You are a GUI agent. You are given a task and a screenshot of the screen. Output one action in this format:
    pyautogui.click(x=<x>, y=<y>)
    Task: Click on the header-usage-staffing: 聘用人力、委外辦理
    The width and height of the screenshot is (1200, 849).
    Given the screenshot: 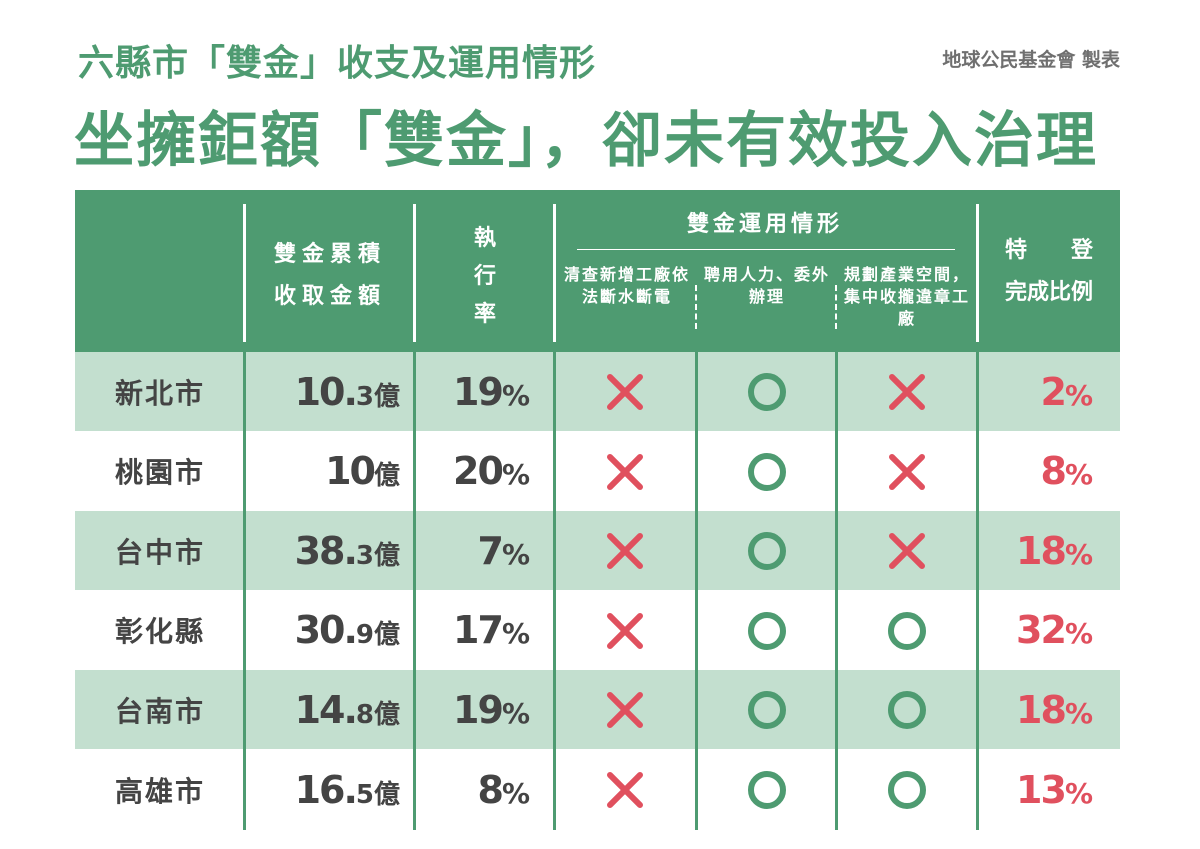 What is the action you would take?
    pyautogui.click(x=766, y=285)
    